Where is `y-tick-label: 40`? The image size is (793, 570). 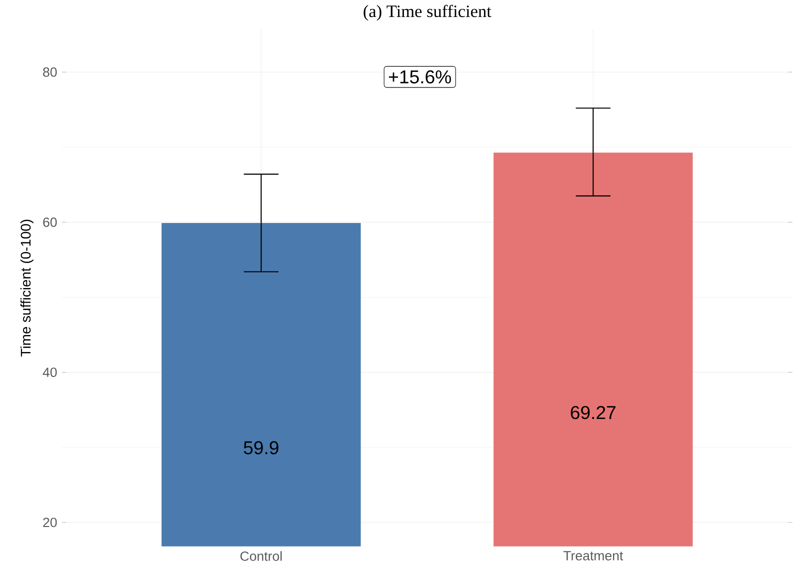
y-tick-label: 40 is located at coordinates (49, 372).